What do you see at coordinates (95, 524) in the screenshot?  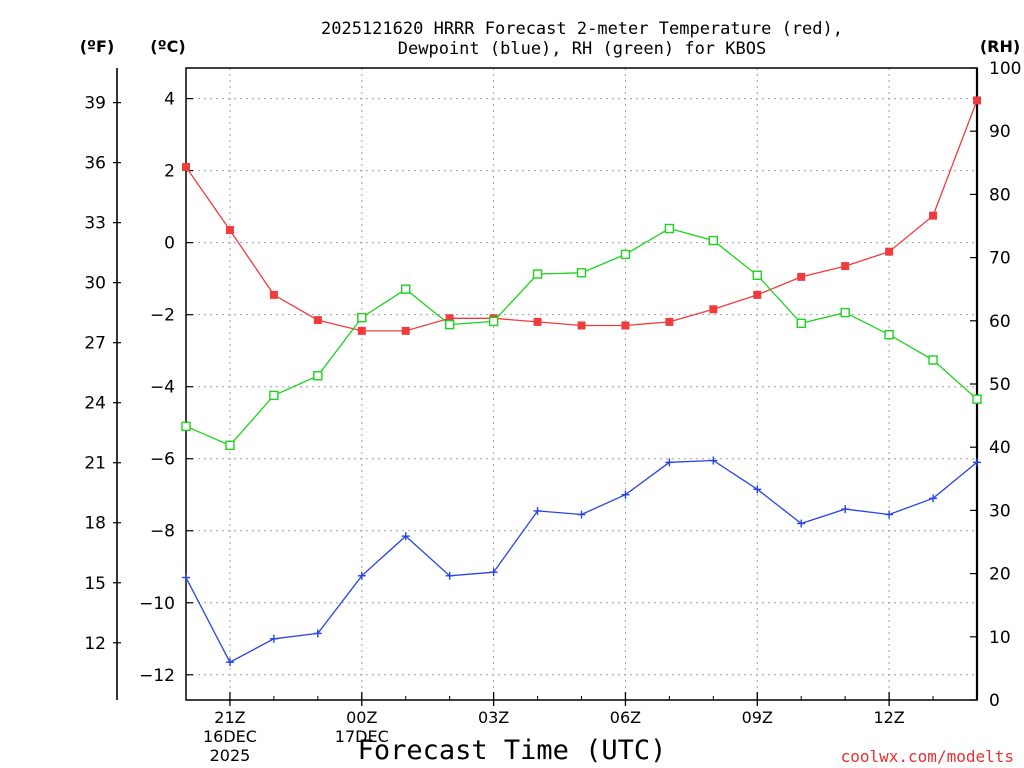 I see `fahrenheit-tick-label: 18` at bounding box center [95, 524].